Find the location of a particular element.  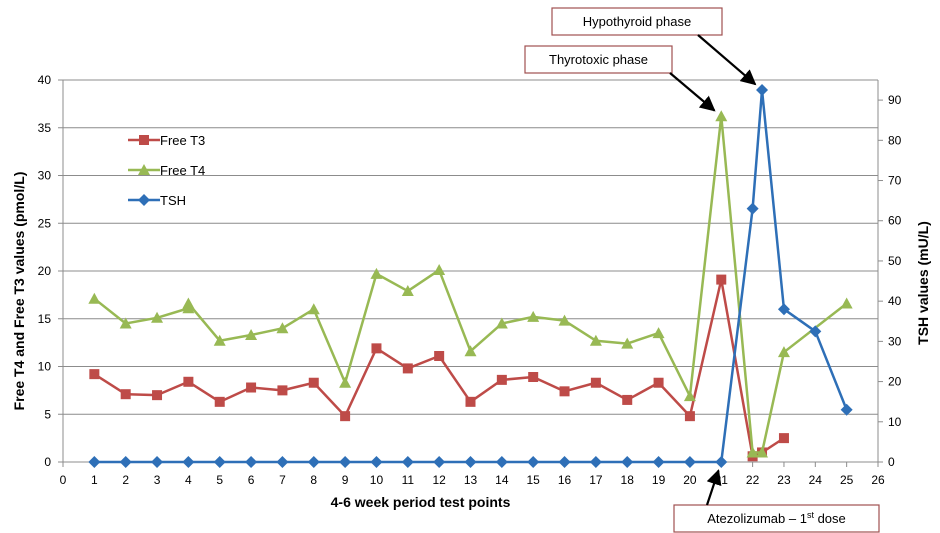

y-right-tick-label: 70 is located at coordinates (895, 181).